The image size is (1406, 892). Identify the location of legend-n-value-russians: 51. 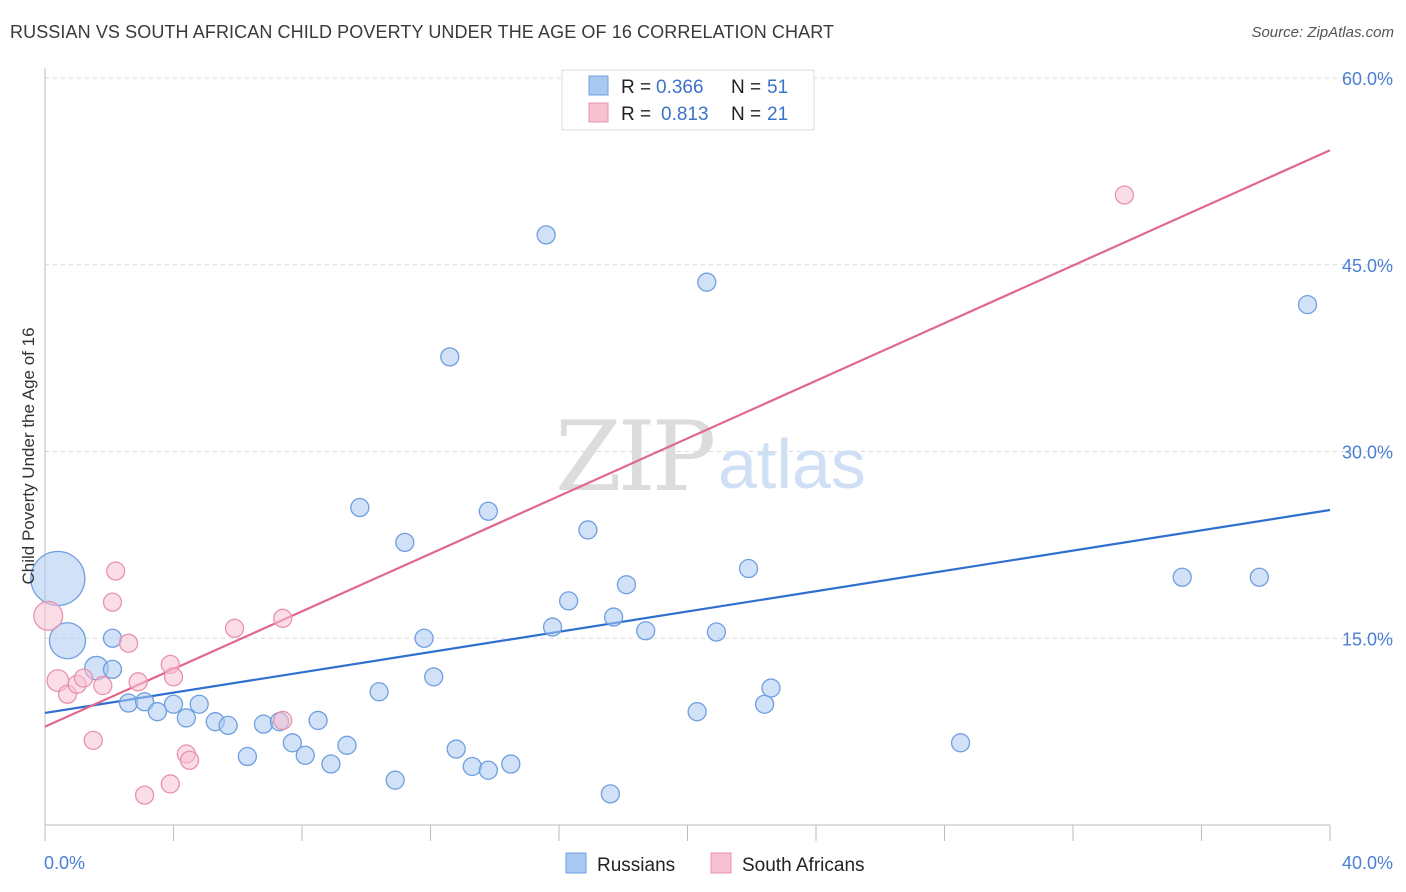
(777, 87).